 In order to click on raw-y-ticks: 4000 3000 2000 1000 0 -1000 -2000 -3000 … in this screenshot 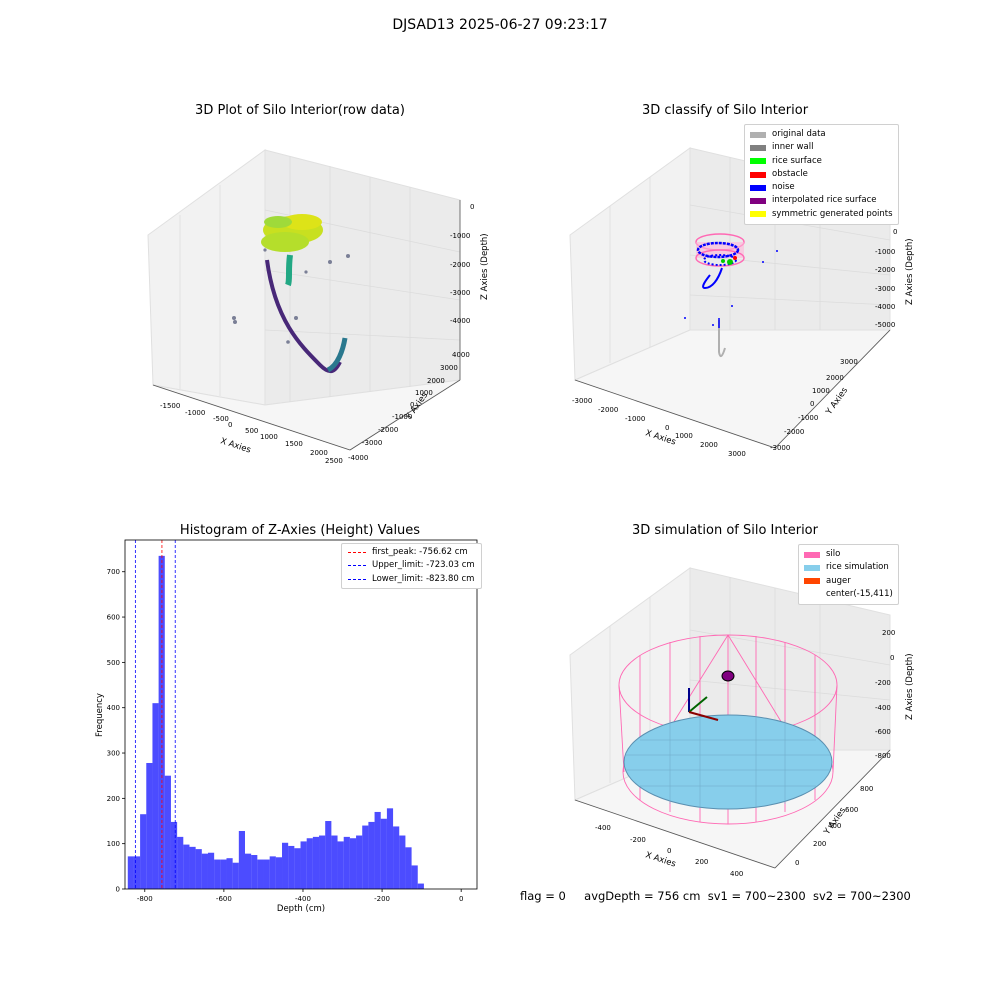, I will do `click(409, 406)`.